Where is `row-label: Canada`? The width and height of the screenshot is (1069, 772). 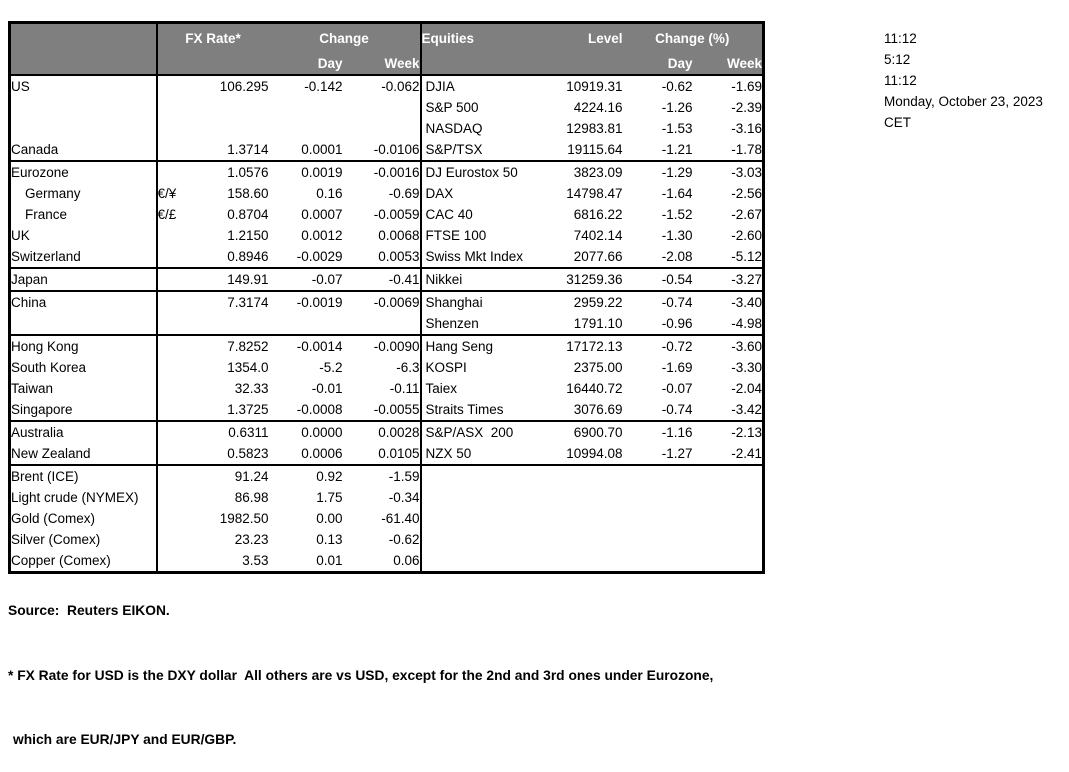
row-label: Canada is located at coordinates (83, 150).